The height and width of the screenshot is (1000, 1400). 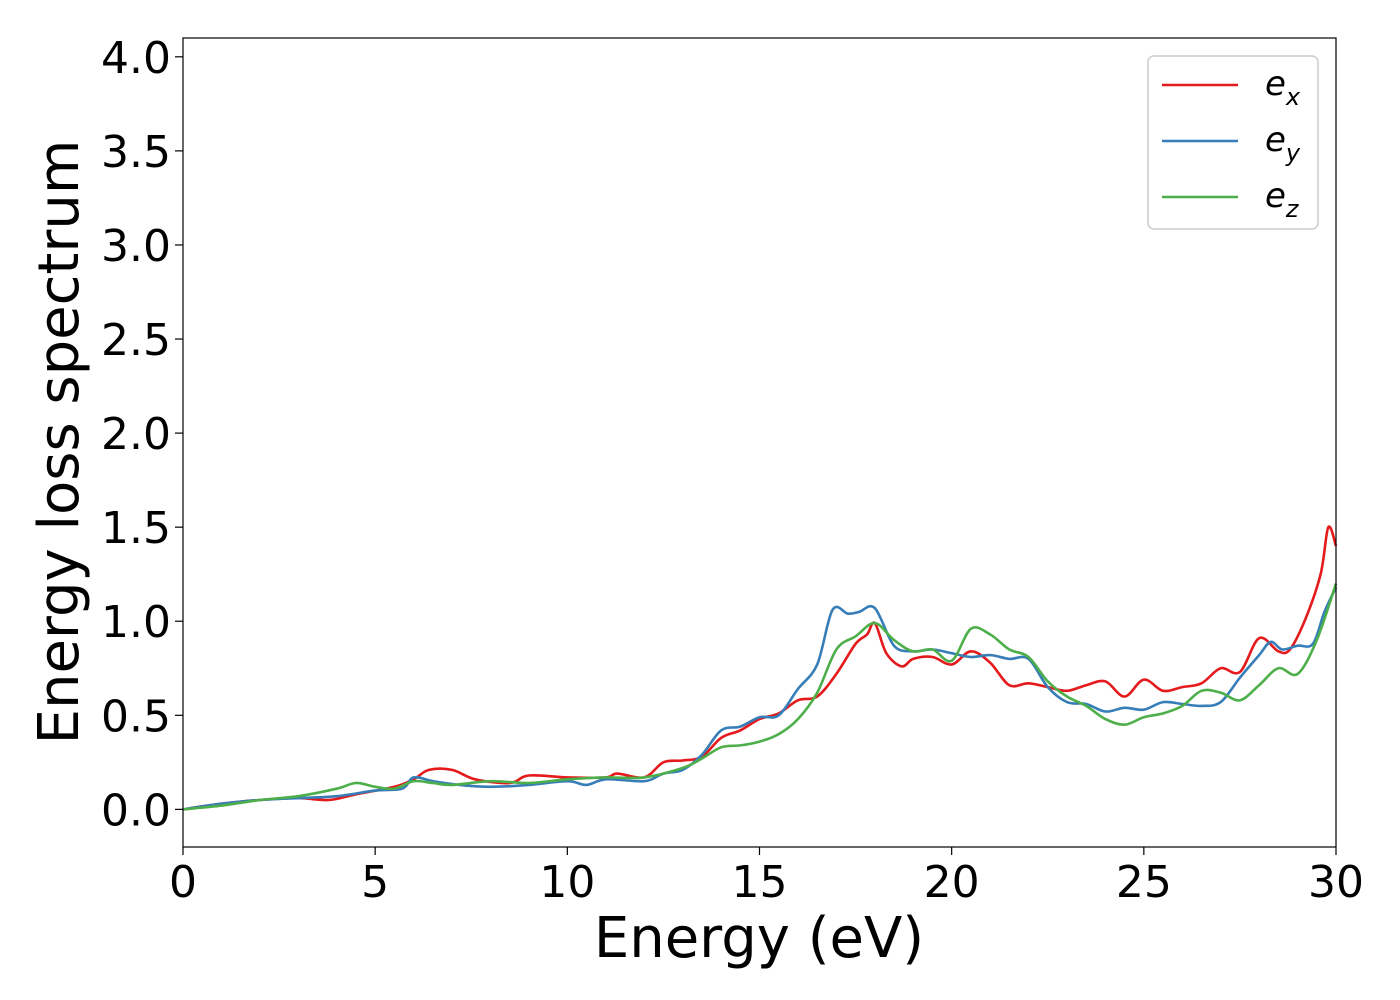 What do you see at coordinates (1336, 882) in the screenshot?
I see `x-tick-label: 30` at bounding box center [1336, 882].